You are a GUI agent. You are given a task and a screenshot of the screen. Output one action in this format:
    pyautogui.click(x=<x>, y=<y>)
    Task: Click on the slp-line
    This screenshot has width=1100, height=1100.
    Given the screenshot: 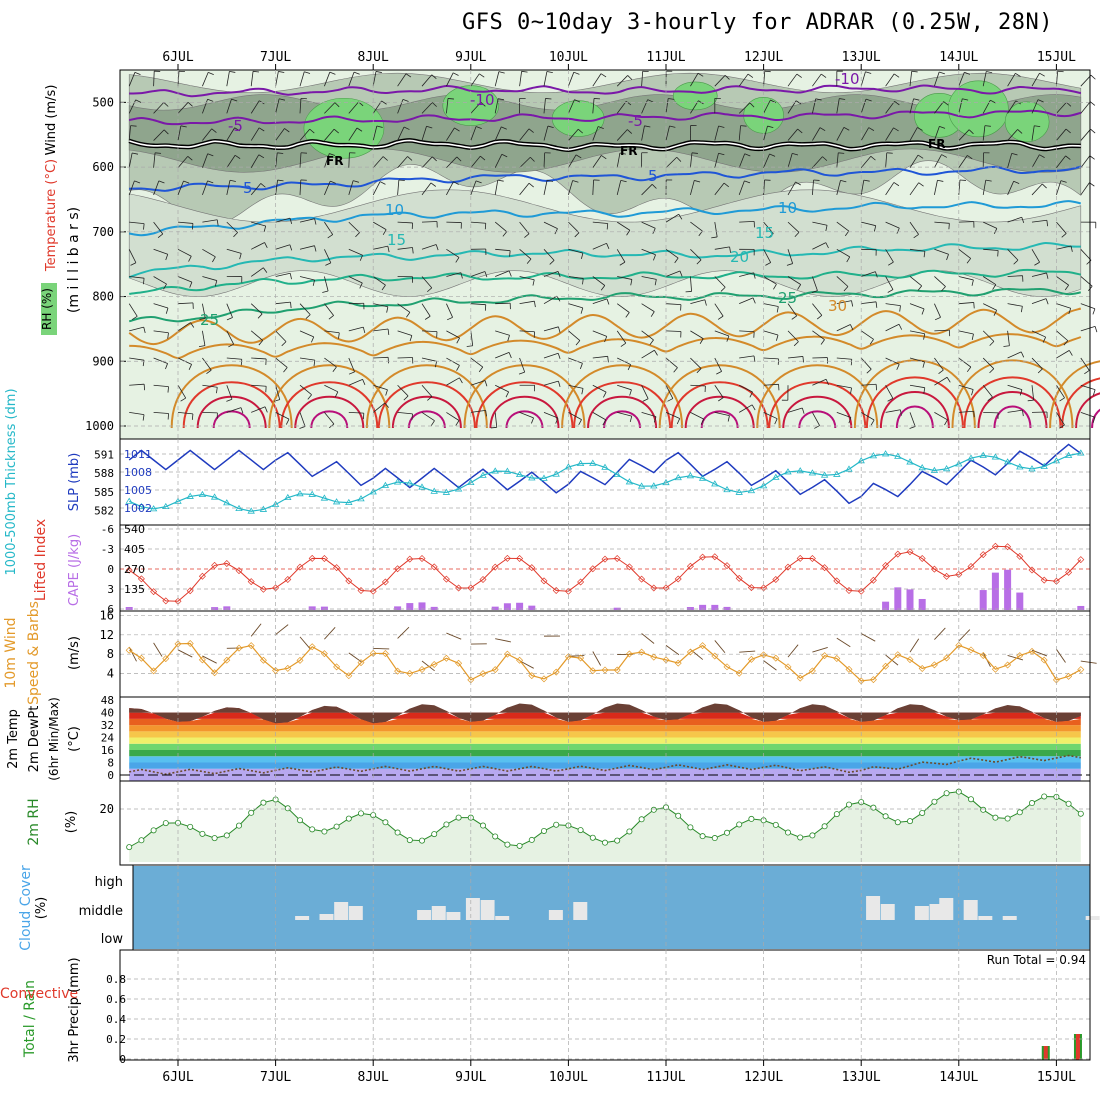 What is the action you would take?
    pyautogui.click(x=605, y=474)
    